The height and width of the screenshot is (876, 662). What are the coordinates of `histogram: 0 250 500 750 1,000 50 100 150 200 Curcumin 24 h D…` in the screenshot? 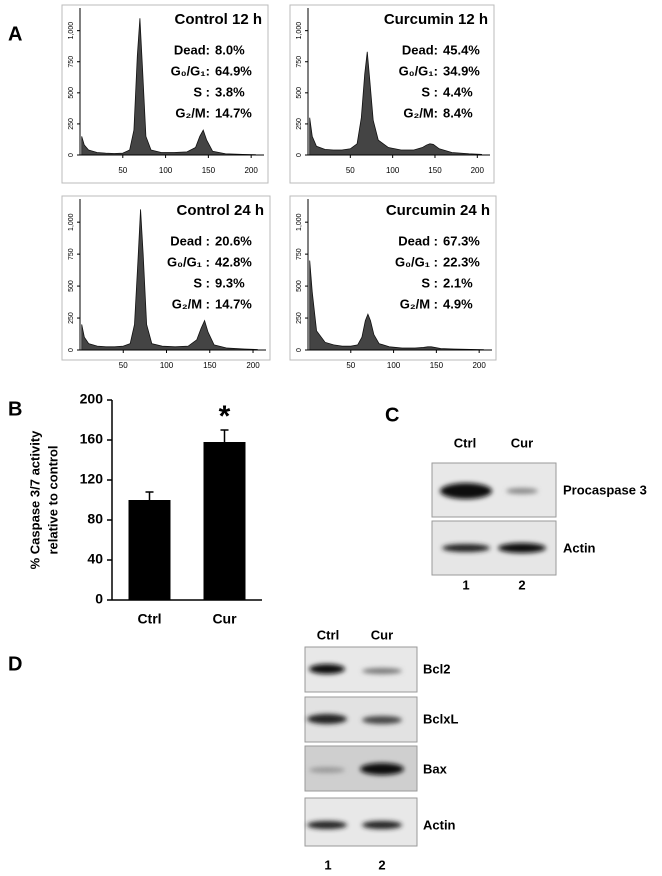 It's located at (393, 282).